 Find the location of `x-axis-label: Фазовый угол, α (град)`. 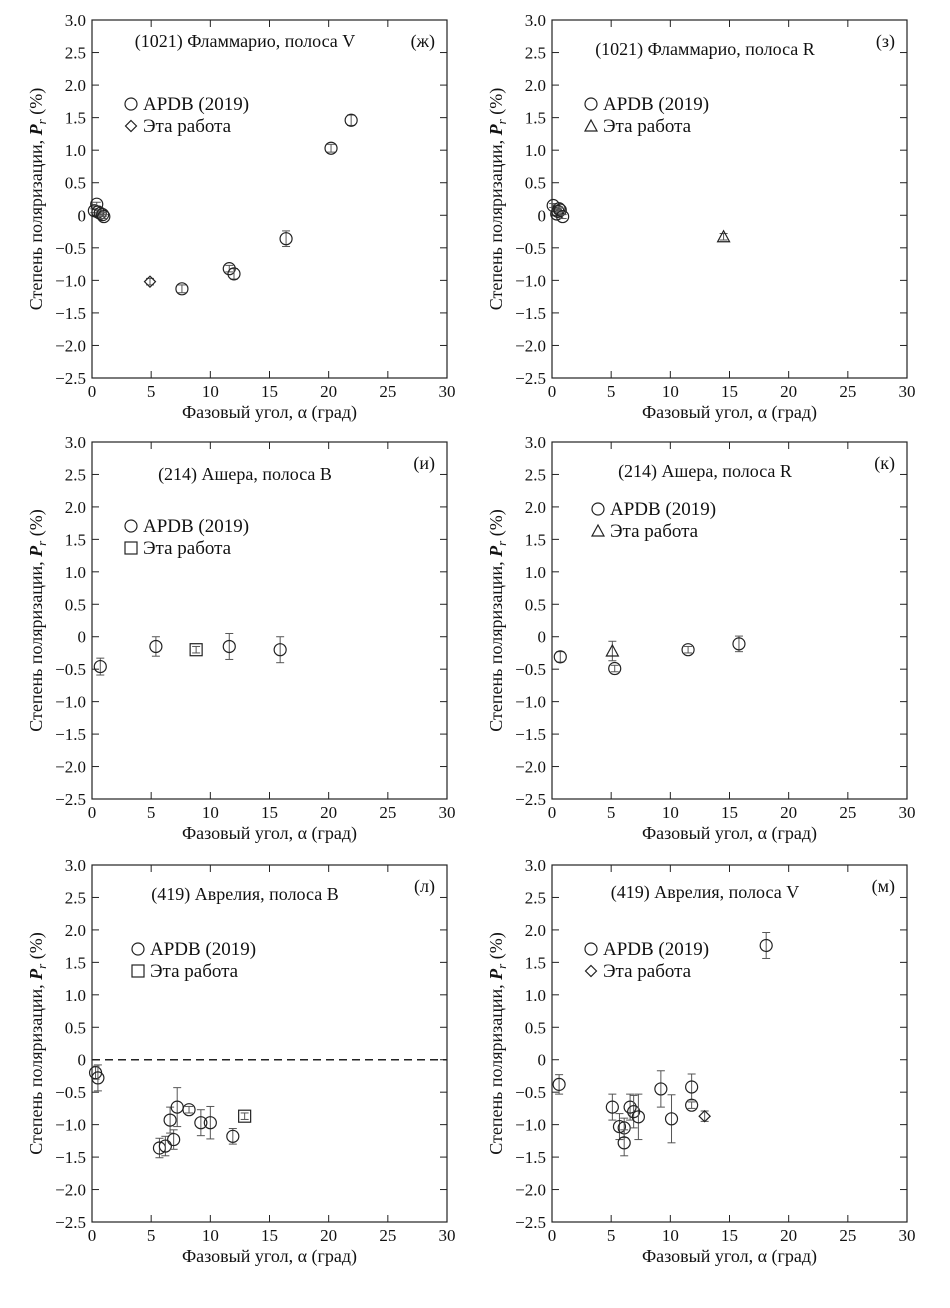

x-axis-label: Фазовый угол, α (град) is located at coordinates (729, 1256).